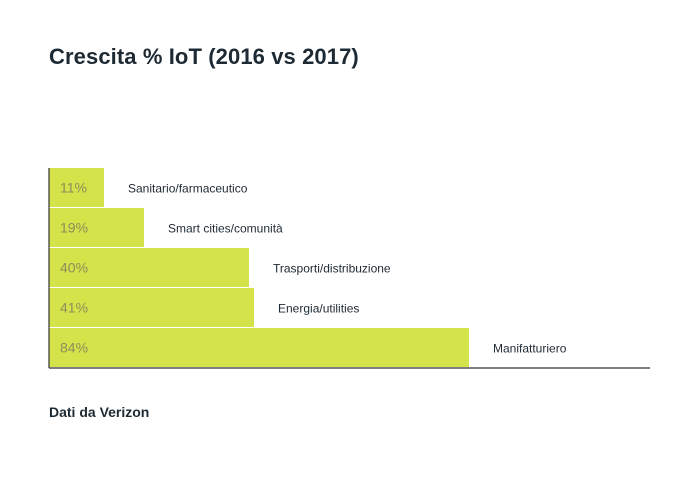  What do you see at coordinates (74, 348) in the screenshot?
I see `bar-value-label: 84%` at bounding box center [74, 348].